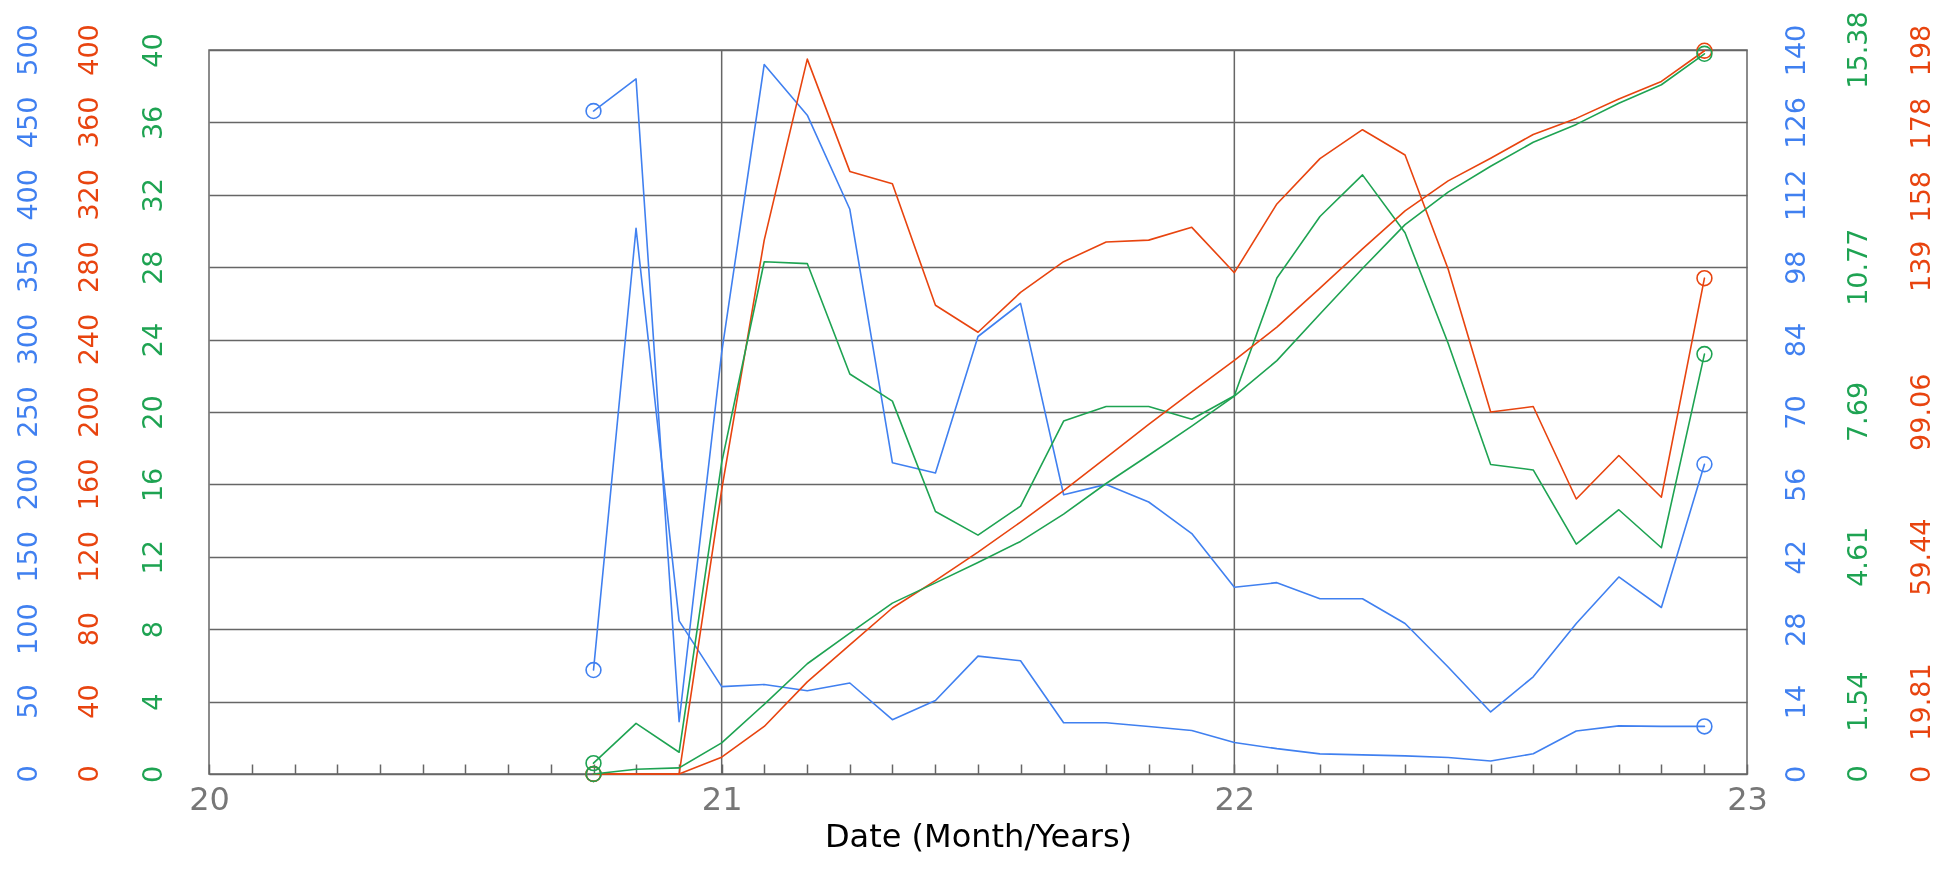 The image size is (1954, 873). Describe the element at coordinates (1747, 798) in the screenshot. I see `x-tick-label: 23` at that location.